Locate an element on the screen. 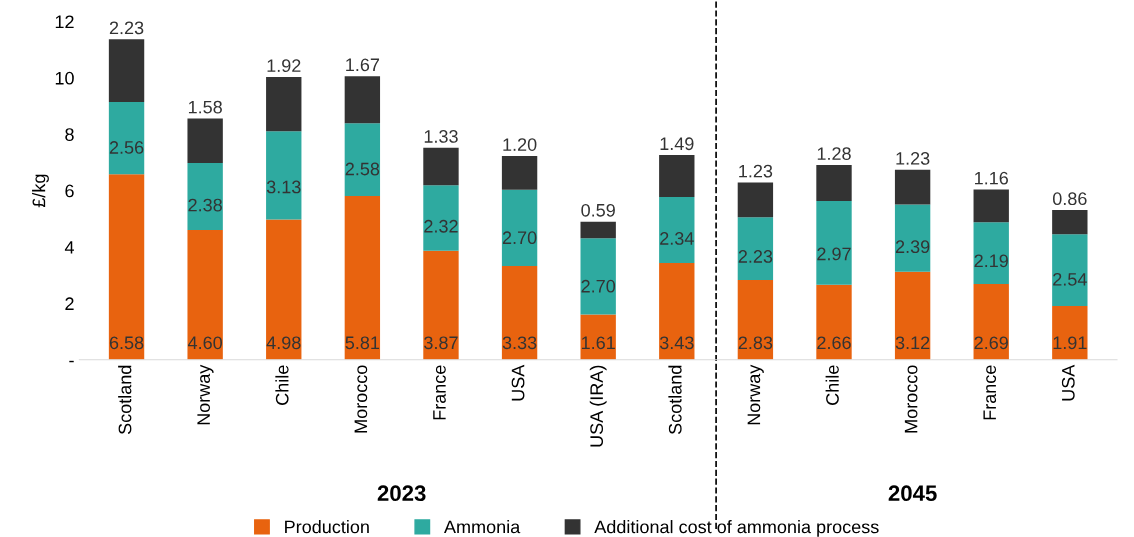 The width and height of the screenshot is (1134, 537). data-label: 1.67 is located at coordinates (363, 65).